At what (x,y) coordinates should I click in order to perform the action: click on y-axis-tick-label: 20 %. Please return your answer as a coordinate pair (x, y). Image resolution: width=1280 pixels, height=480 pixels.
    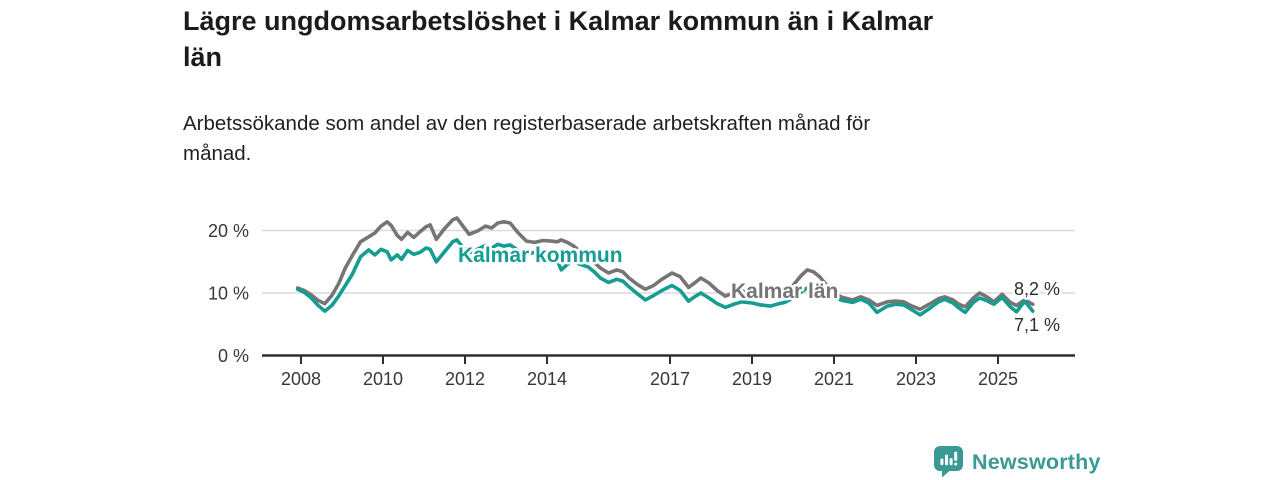
    Looking at the image, I should click on (228, 231).